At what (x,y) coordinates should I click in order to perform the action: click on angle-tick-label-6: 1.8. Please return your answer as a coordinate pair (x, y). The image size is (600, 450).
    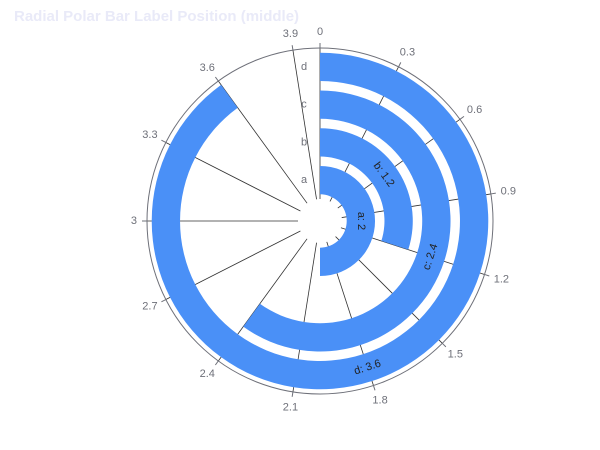
    Looking at the image, I should click on (379, 401).